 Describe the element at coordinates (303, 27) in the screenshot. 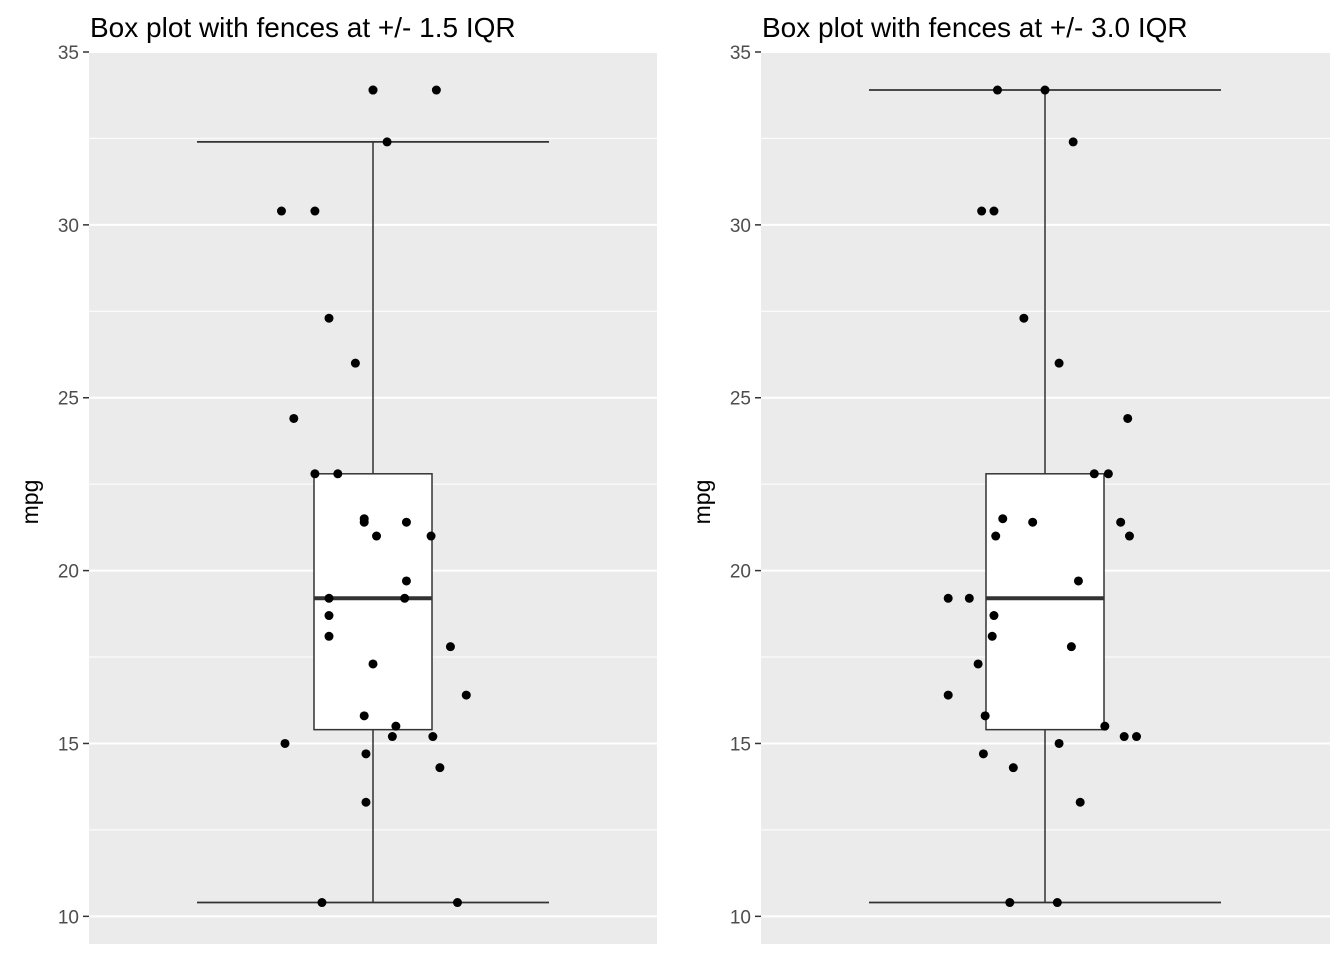

I see `chart-title: Box plot with fences at +/- 1.5 IQR` at that location.